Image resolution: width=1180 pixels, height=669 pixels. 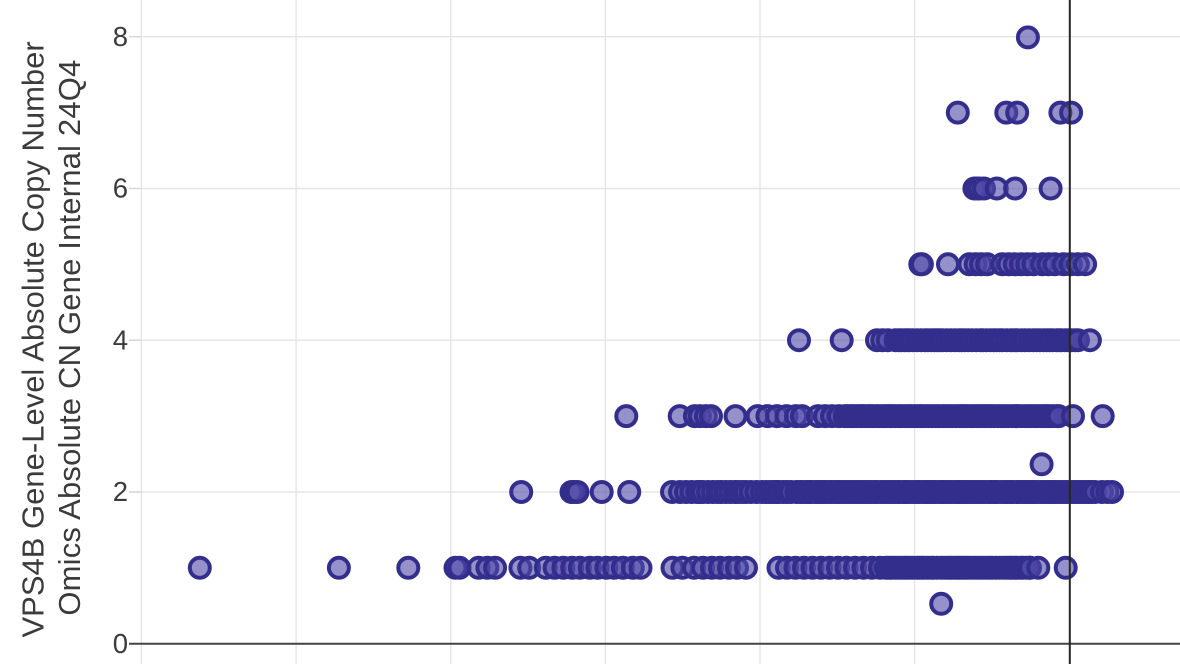 What do you see at coordinates (120, 643) in the screenshot?
I see `svg-text: 0` at bounding box center [120, 643].